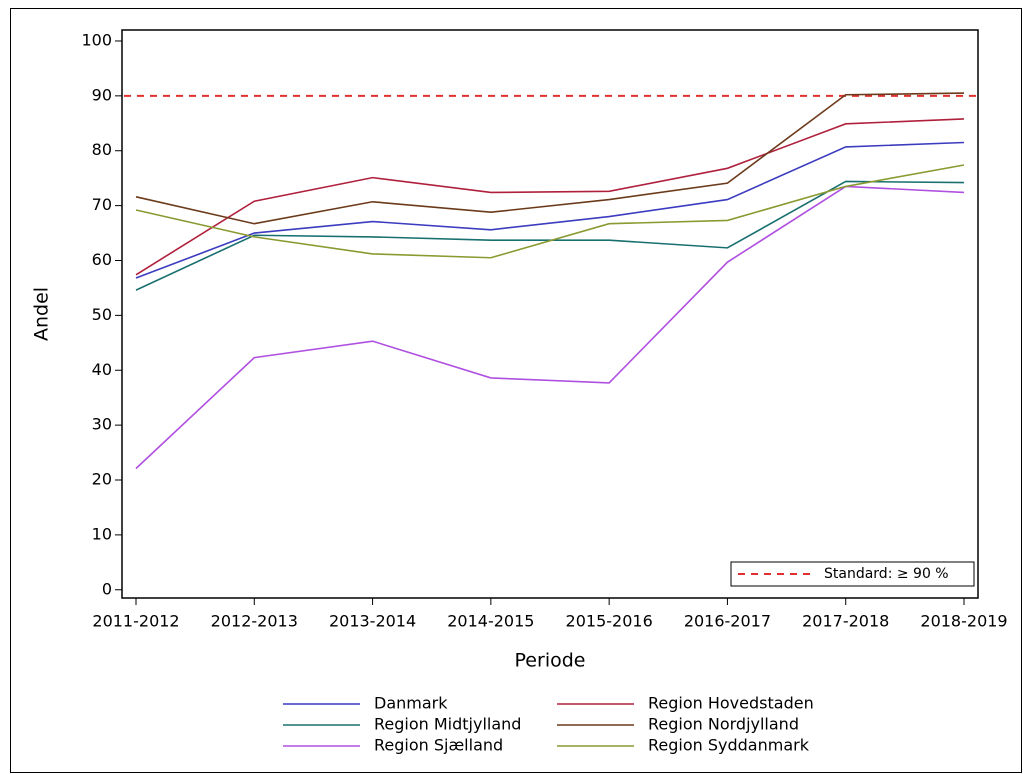 The width and height of the screenshot is (1023, 774). I want to click on reference-legend-label: Standard: ≥ 90 %, so click(886, 574).